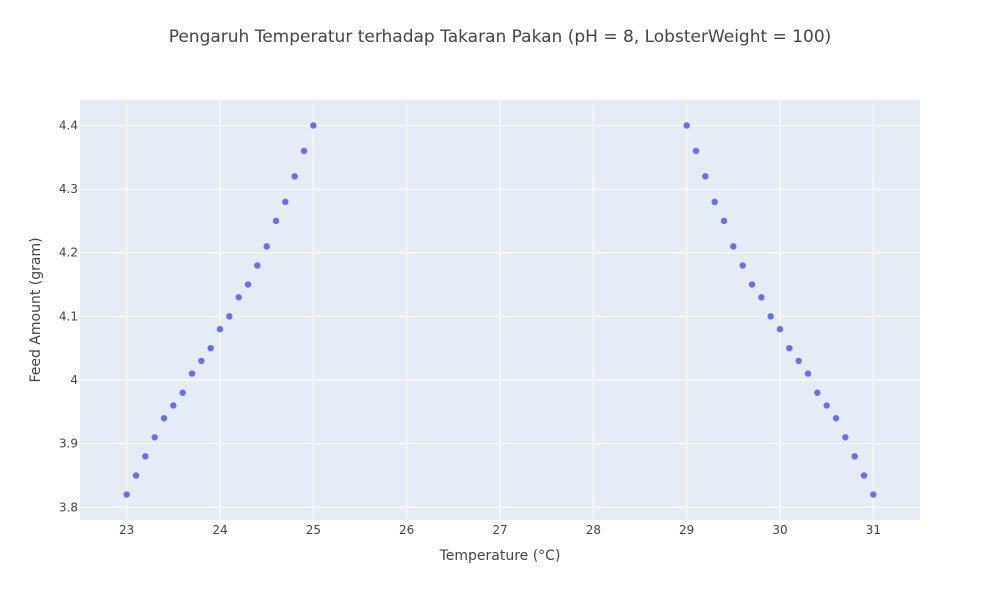 This screenshot has height=600, width=1000. Describe the element at coordinates (686, 530) in the screenshot. I see `x-tick-label: 29` at that location.